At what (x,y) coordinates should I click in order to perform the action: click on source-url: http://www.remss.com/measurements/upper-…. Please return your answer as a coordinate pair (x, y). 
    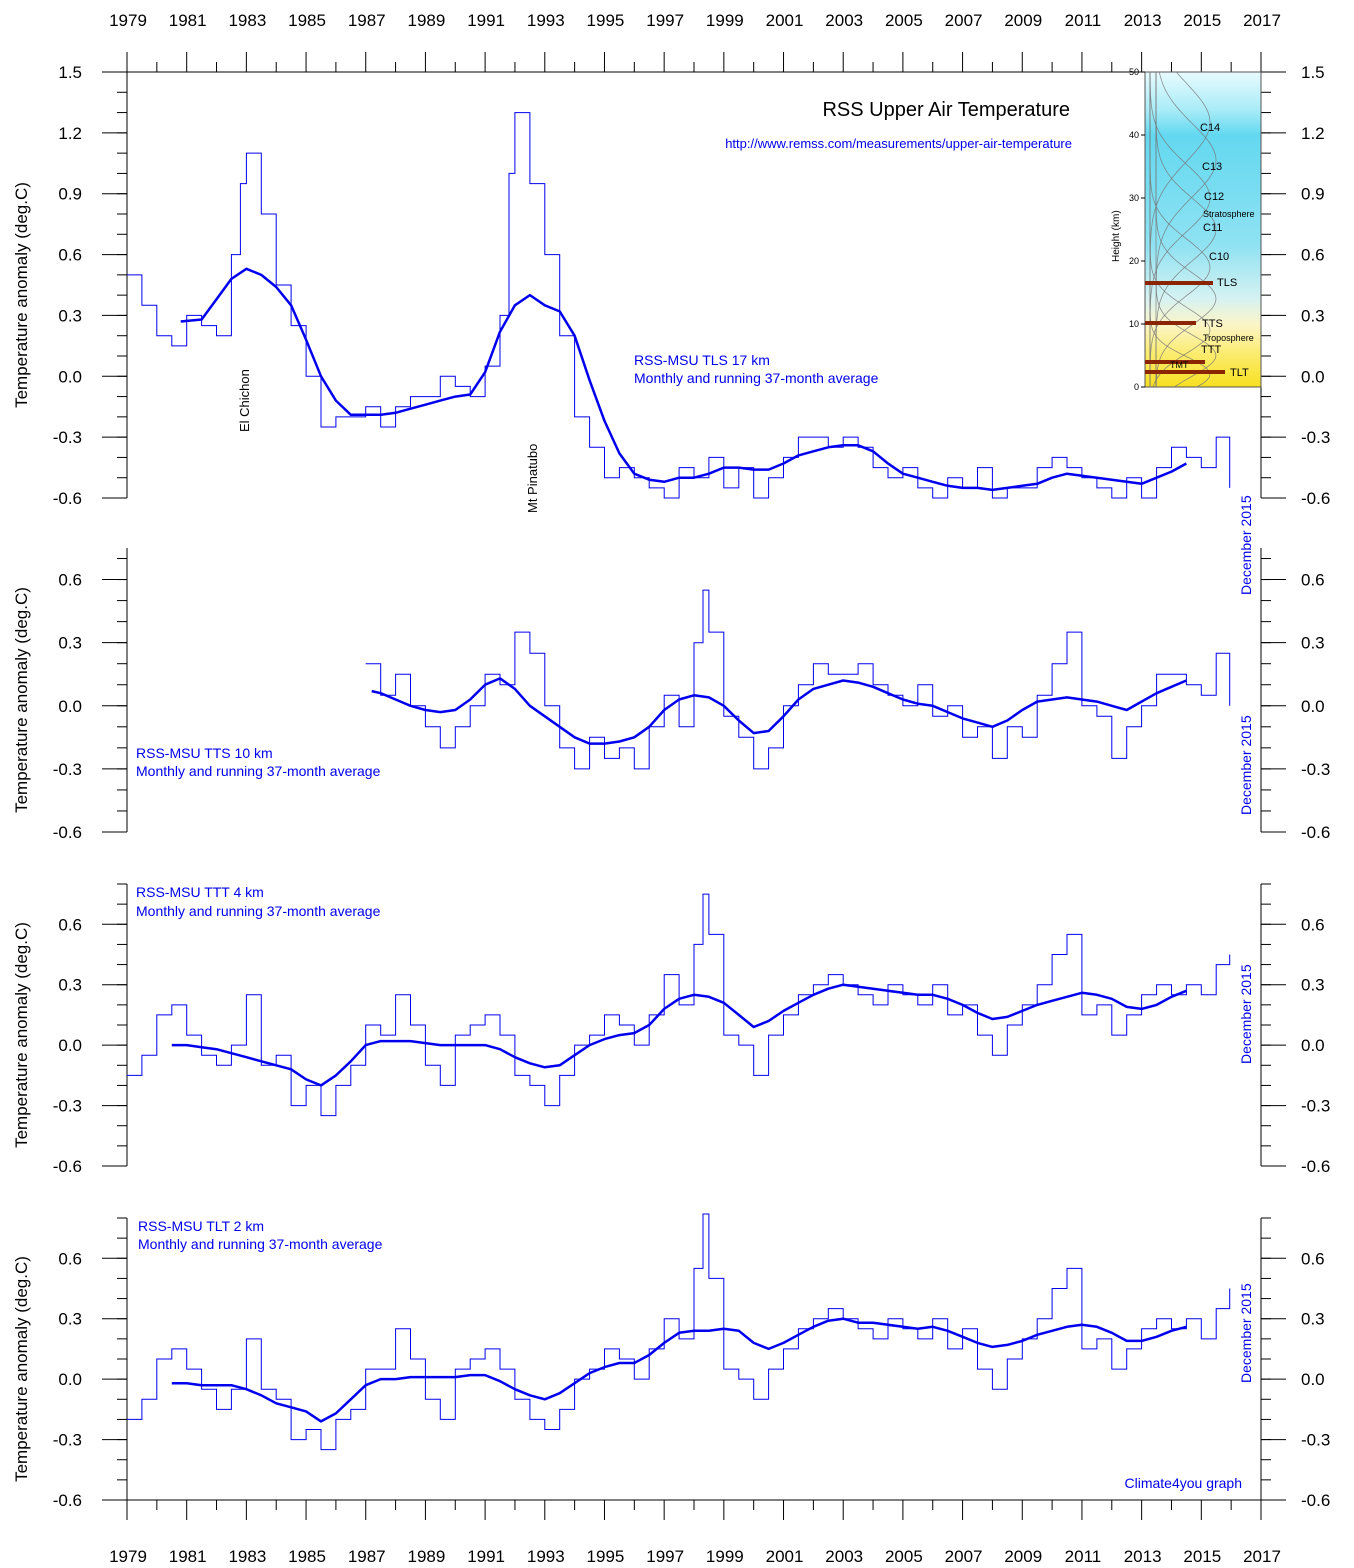
    Looking at the image, I should click on (898, 143).